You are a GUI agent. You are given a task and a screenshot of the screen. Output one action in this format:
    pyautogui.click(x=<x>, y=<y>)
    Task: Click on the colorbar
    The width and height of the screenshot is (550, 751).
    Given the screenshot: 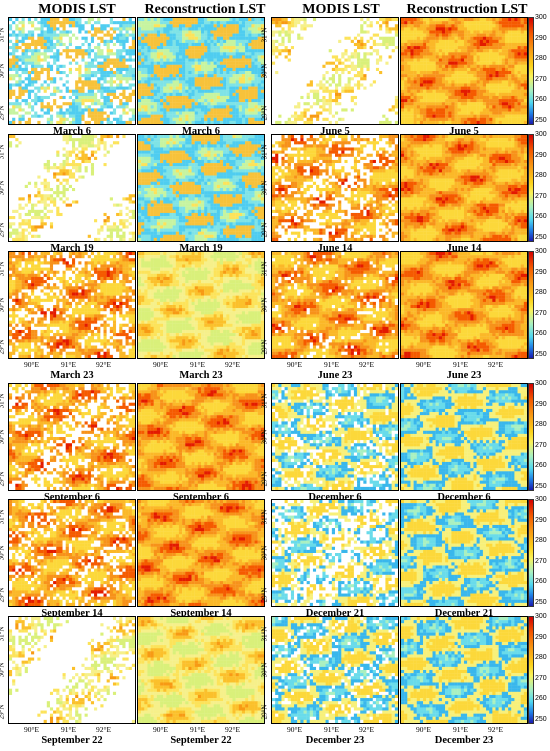 What is the action you would take?
    pyautogui.click(x=531, y=670)
    